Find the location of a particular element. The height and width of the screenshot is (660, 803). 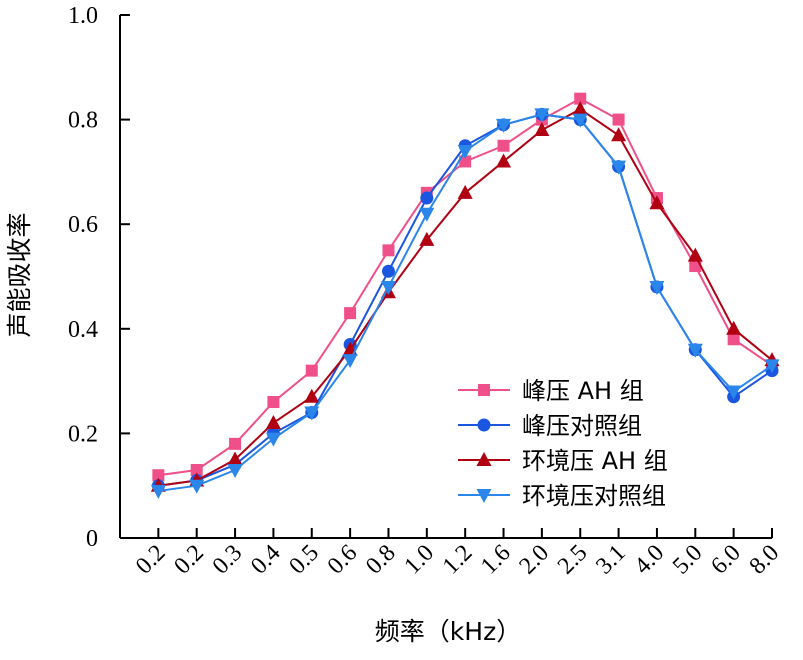

y-axis-ticks: 0 0.2 0.4 0.6 0.8 1.0 is located at coordinates (99, 277).